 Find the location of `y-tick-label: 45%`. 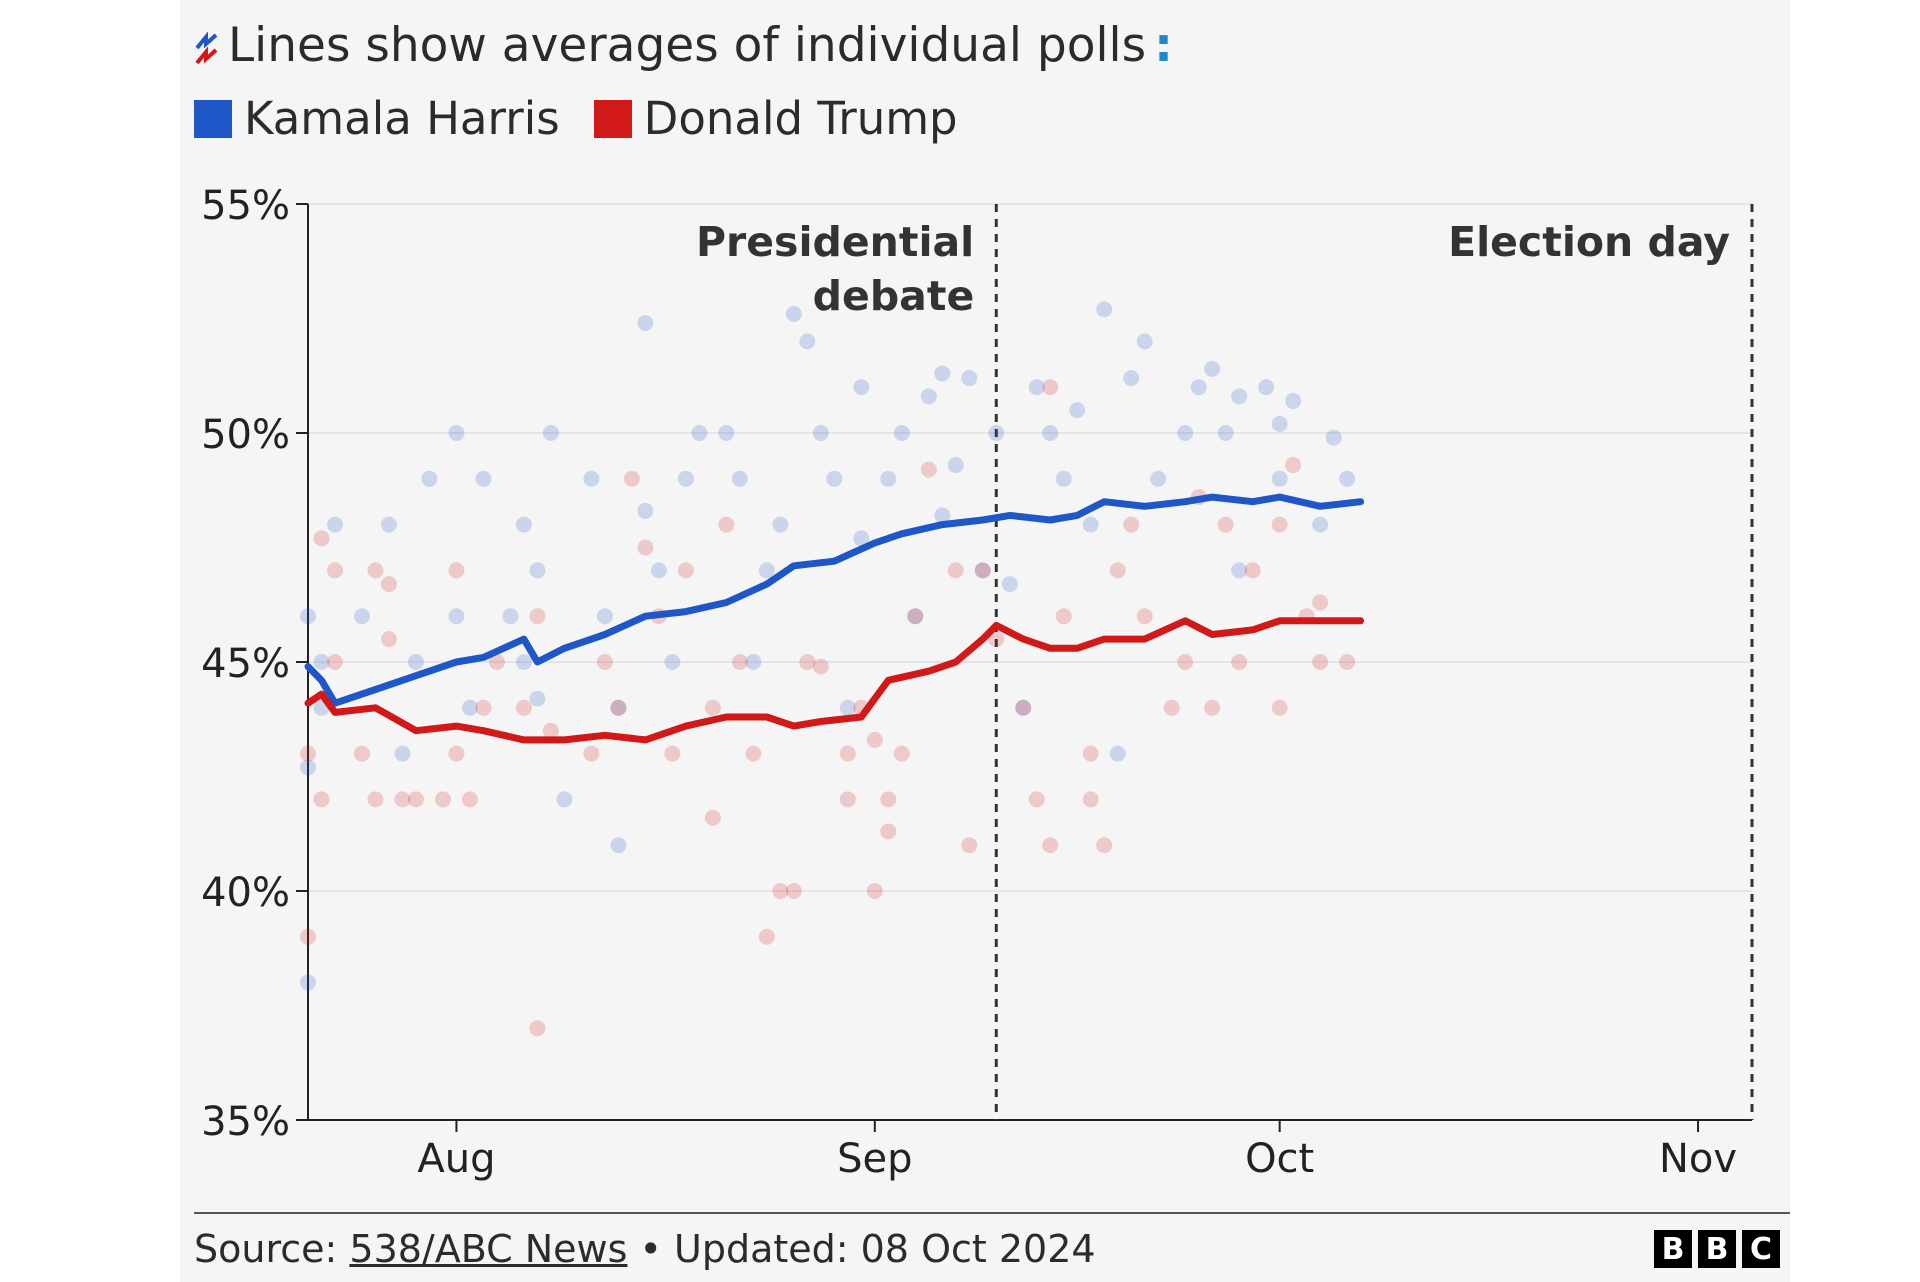

y-tick-label: 45% is located at coordinates (245, 664).